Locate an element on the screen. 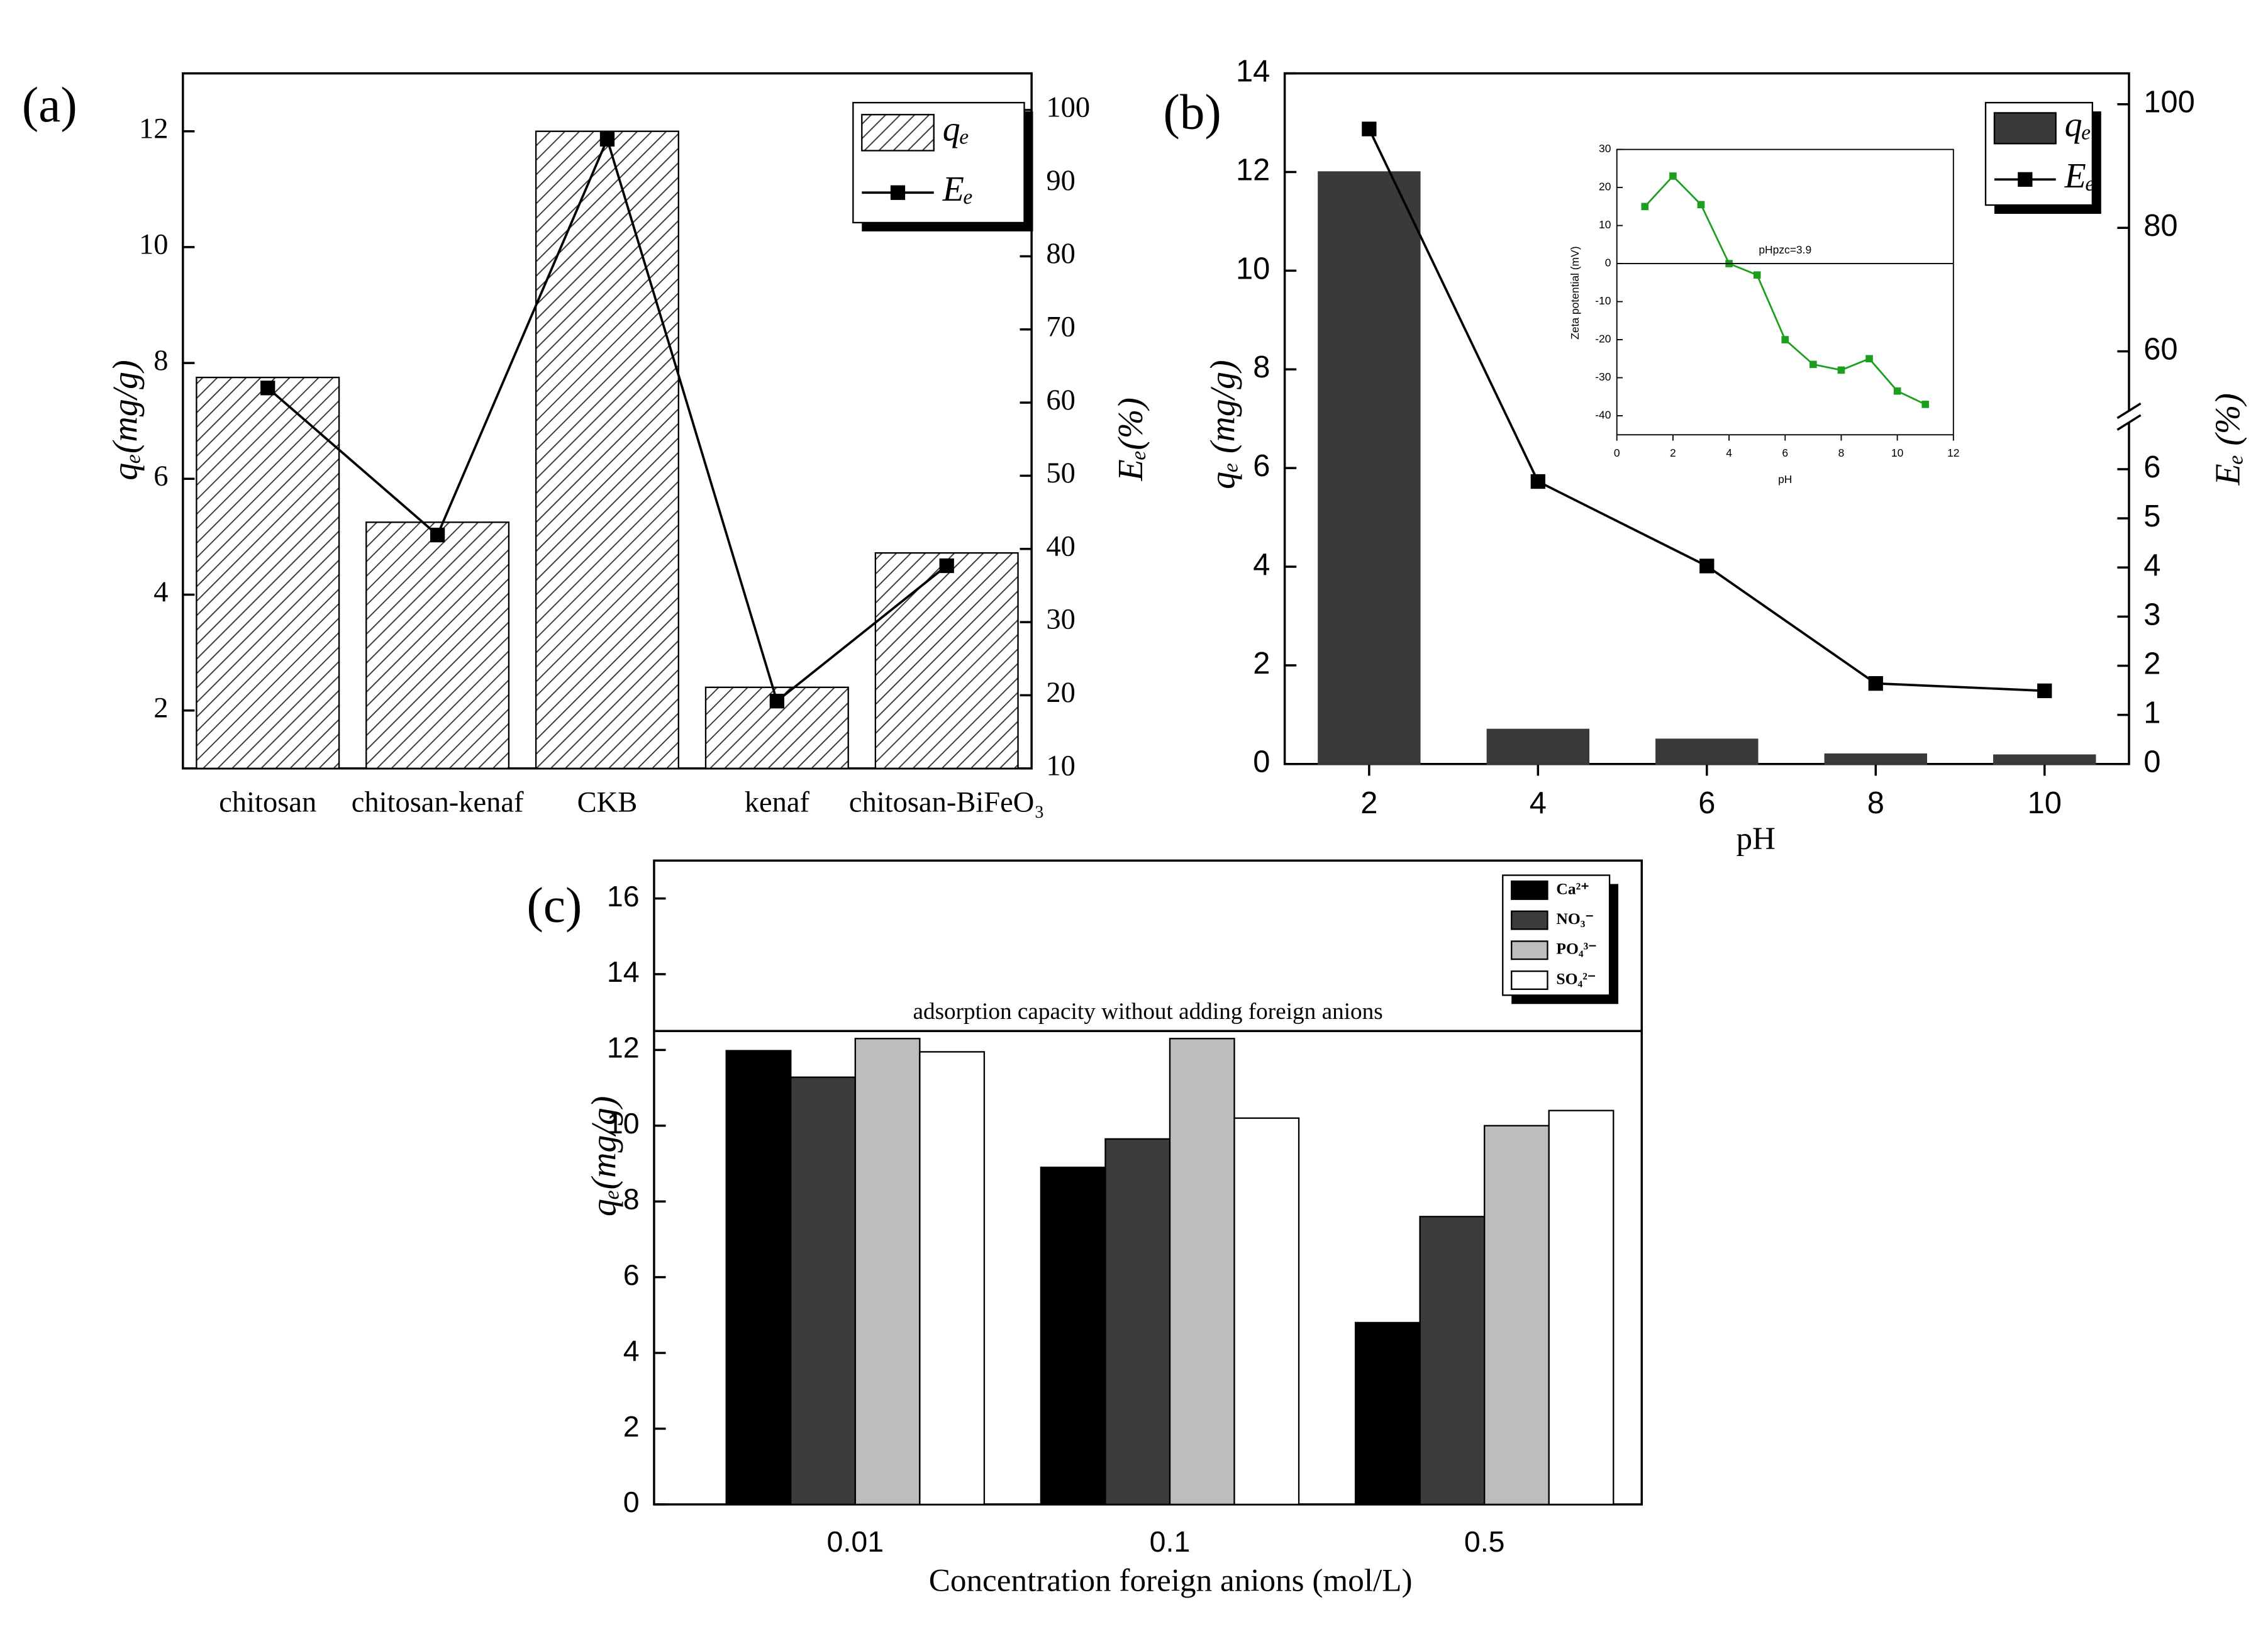 This screenshot has width=2268, height=1629. panel-label: (c) is located at coordinates (554, 906).